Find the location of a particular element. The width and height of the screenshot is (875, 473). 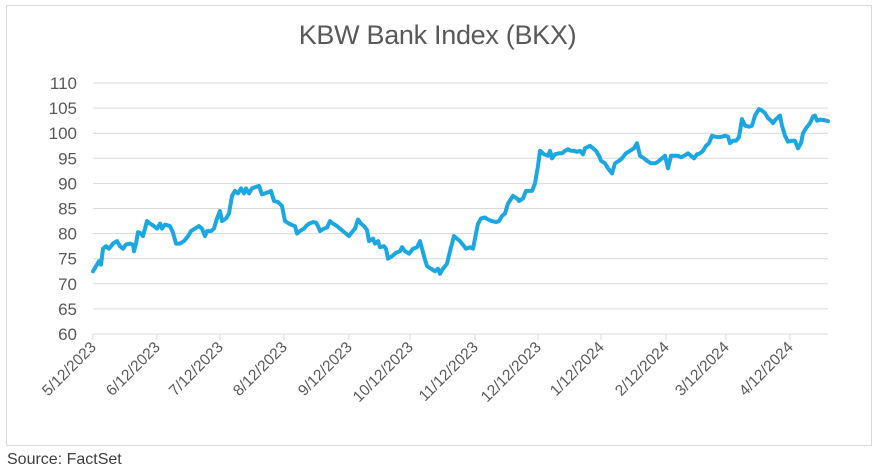

x-tick-label: 2/12/2024 is located at coordinates (642, 369).